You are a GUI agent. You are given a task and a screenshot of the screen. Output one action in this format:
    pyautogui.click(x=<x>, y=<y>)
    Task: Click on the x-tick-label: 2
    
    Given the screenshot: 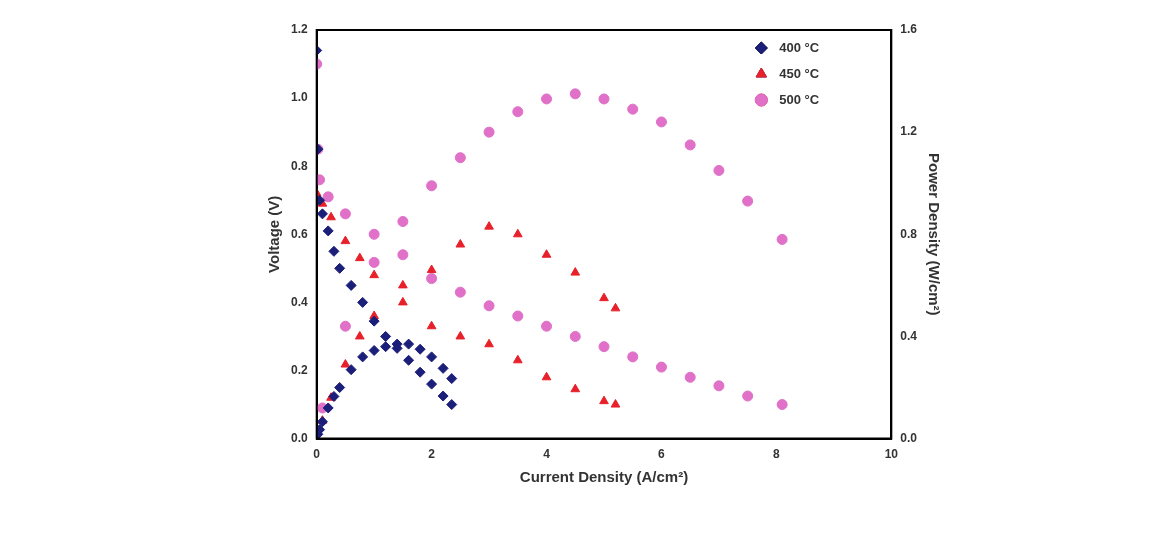 What is the action you would take?
    pyautogui.click(x=432, y=454)
    